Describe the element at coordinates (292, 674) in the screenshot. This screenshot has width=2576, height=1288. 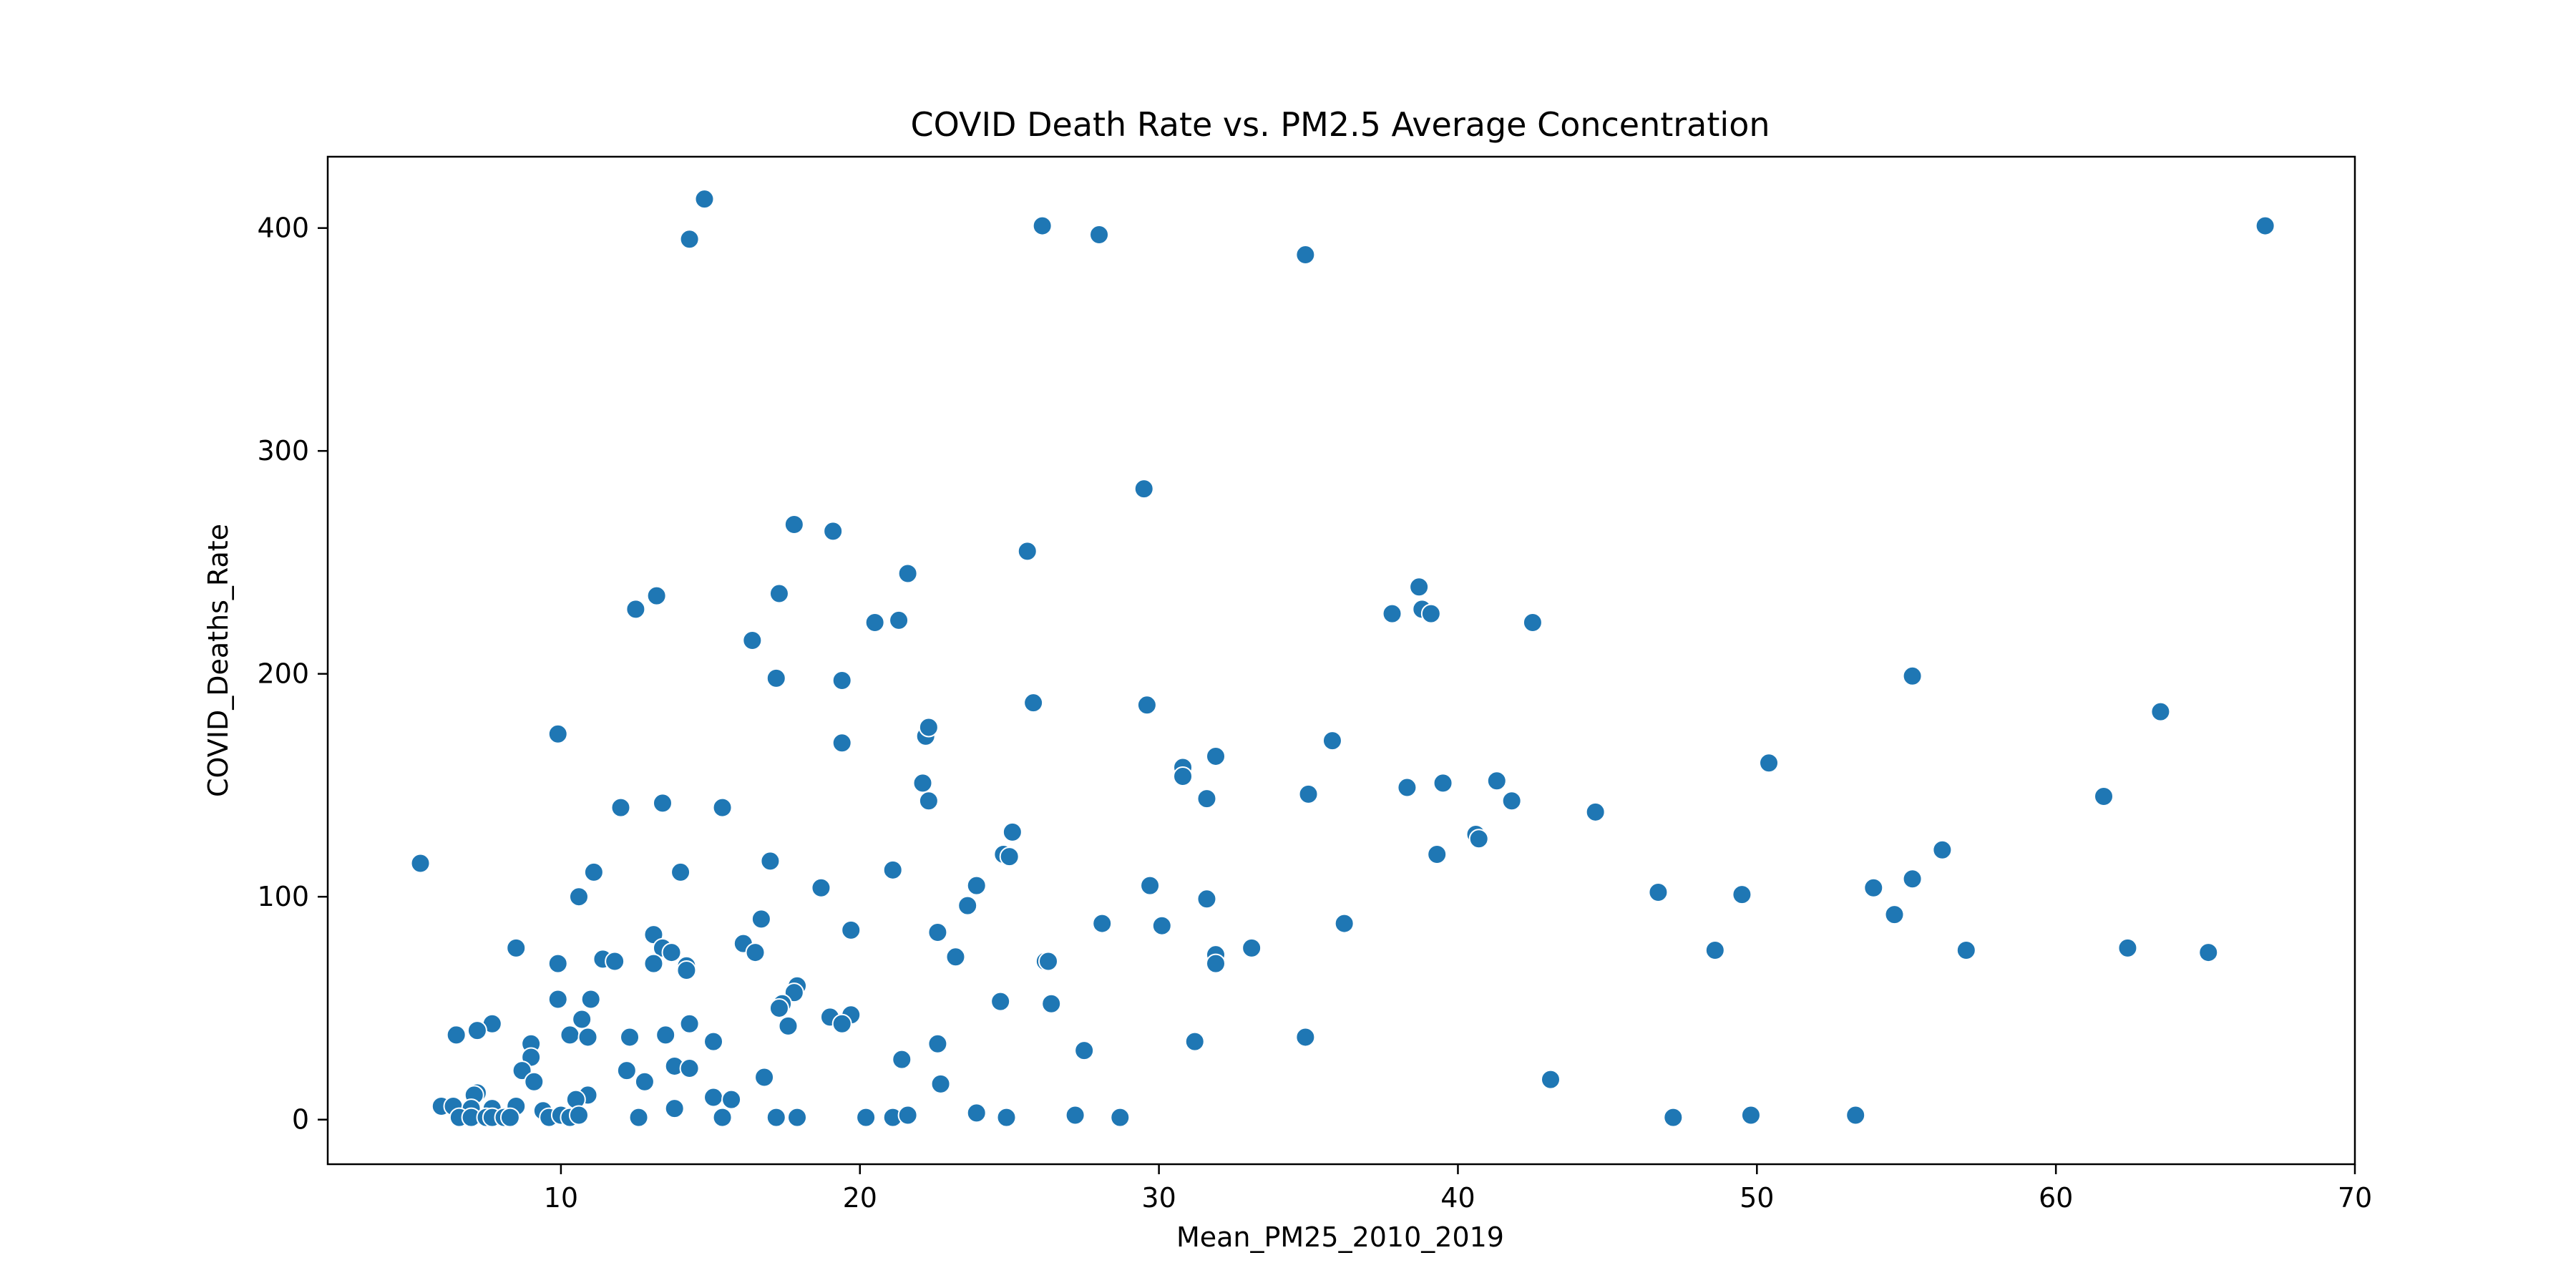
I see `y-axis: 0 100 200 300 400` at that location.